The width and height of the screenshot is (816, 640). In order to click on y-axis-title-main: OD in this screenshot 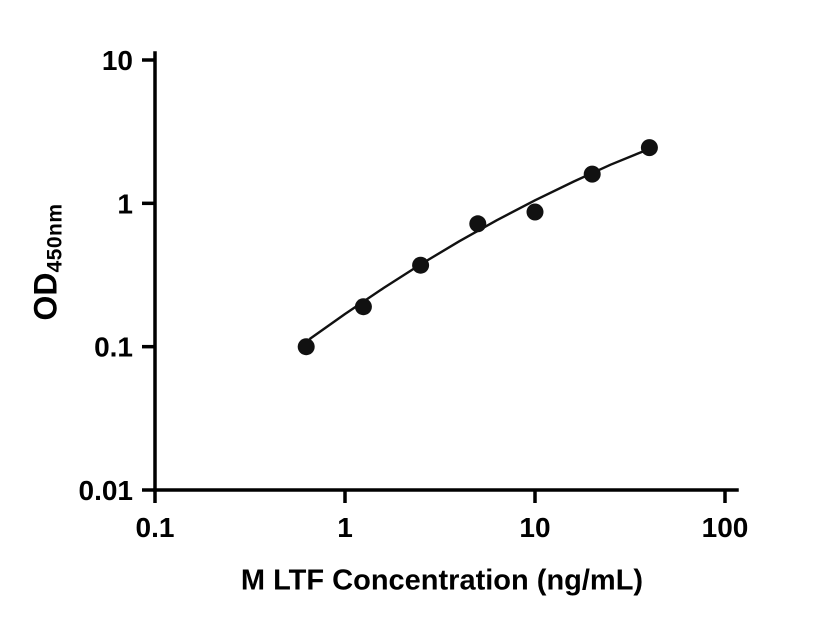, I will do `click(45, 296)`.